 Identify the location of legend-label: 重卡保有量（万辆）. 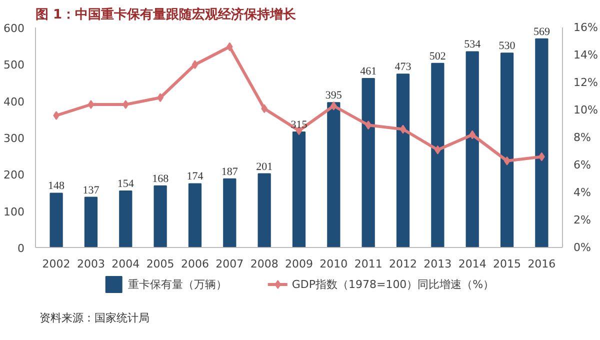
(177, 284).